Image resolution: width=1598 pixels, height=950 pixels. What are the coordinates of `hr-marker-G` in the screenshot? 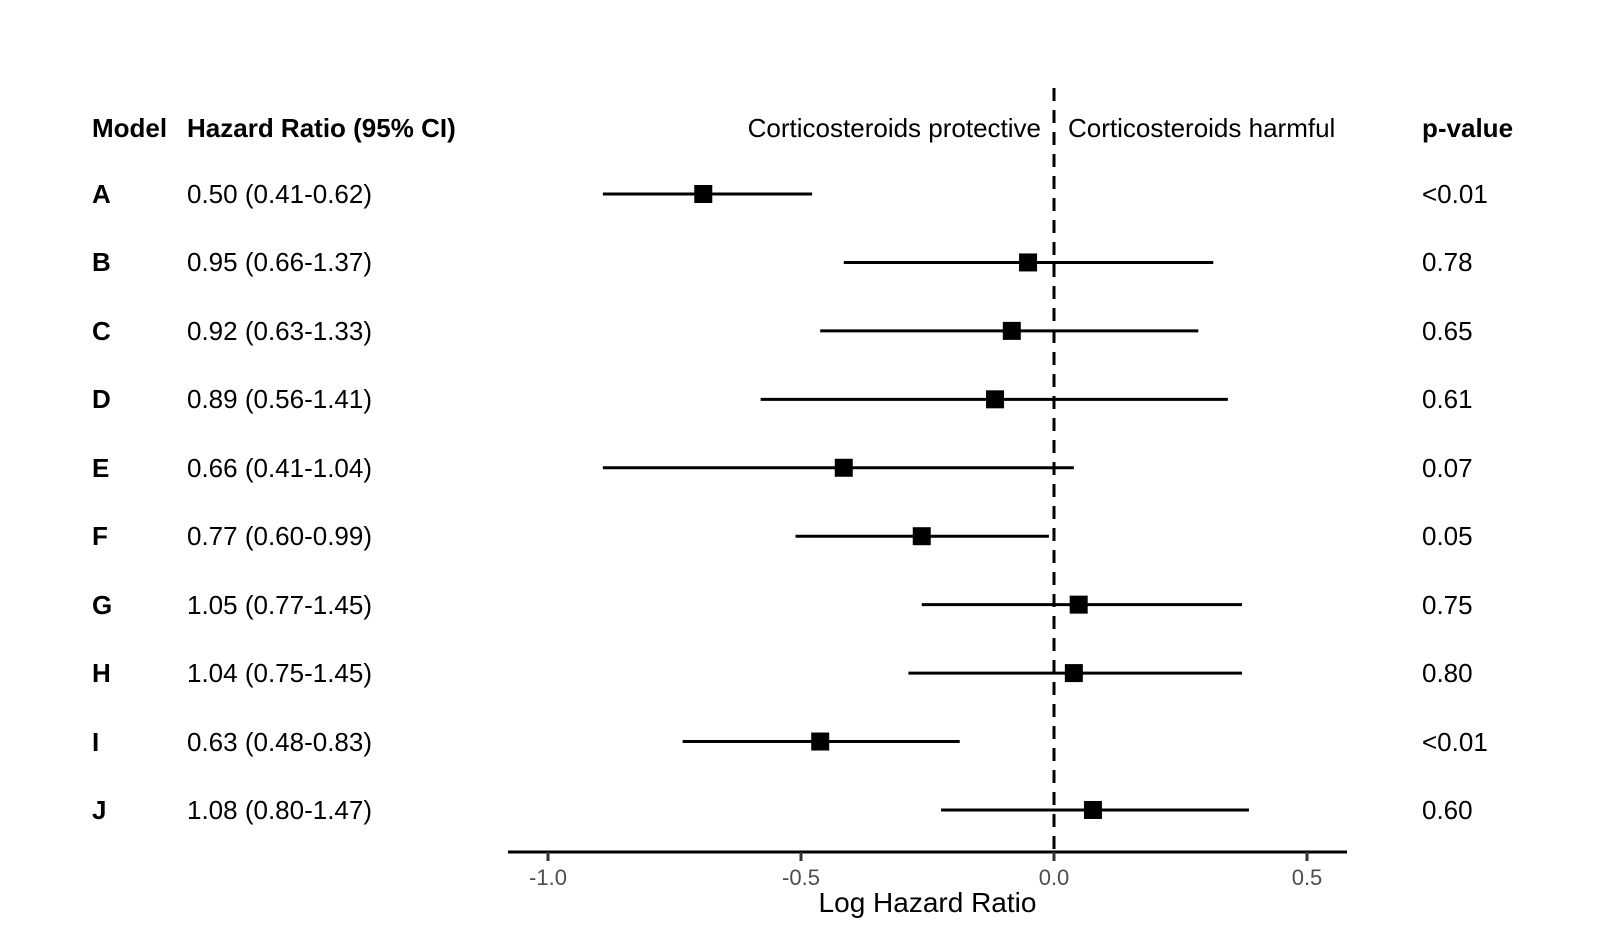 It's located at (1078, 604).